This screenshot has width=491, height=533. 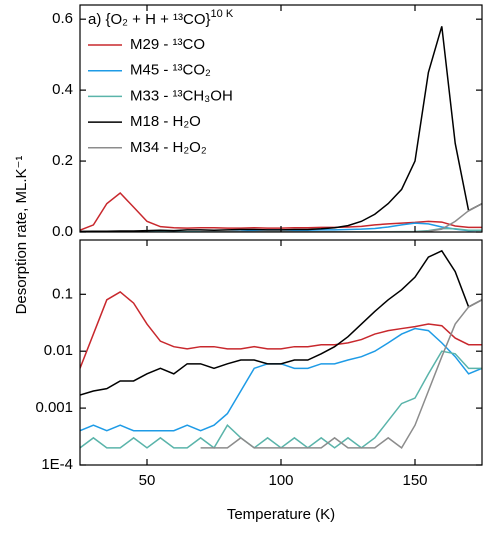 I want to click on legend-label: M45 - ¹³CO₂, so click(x=170, y=70).